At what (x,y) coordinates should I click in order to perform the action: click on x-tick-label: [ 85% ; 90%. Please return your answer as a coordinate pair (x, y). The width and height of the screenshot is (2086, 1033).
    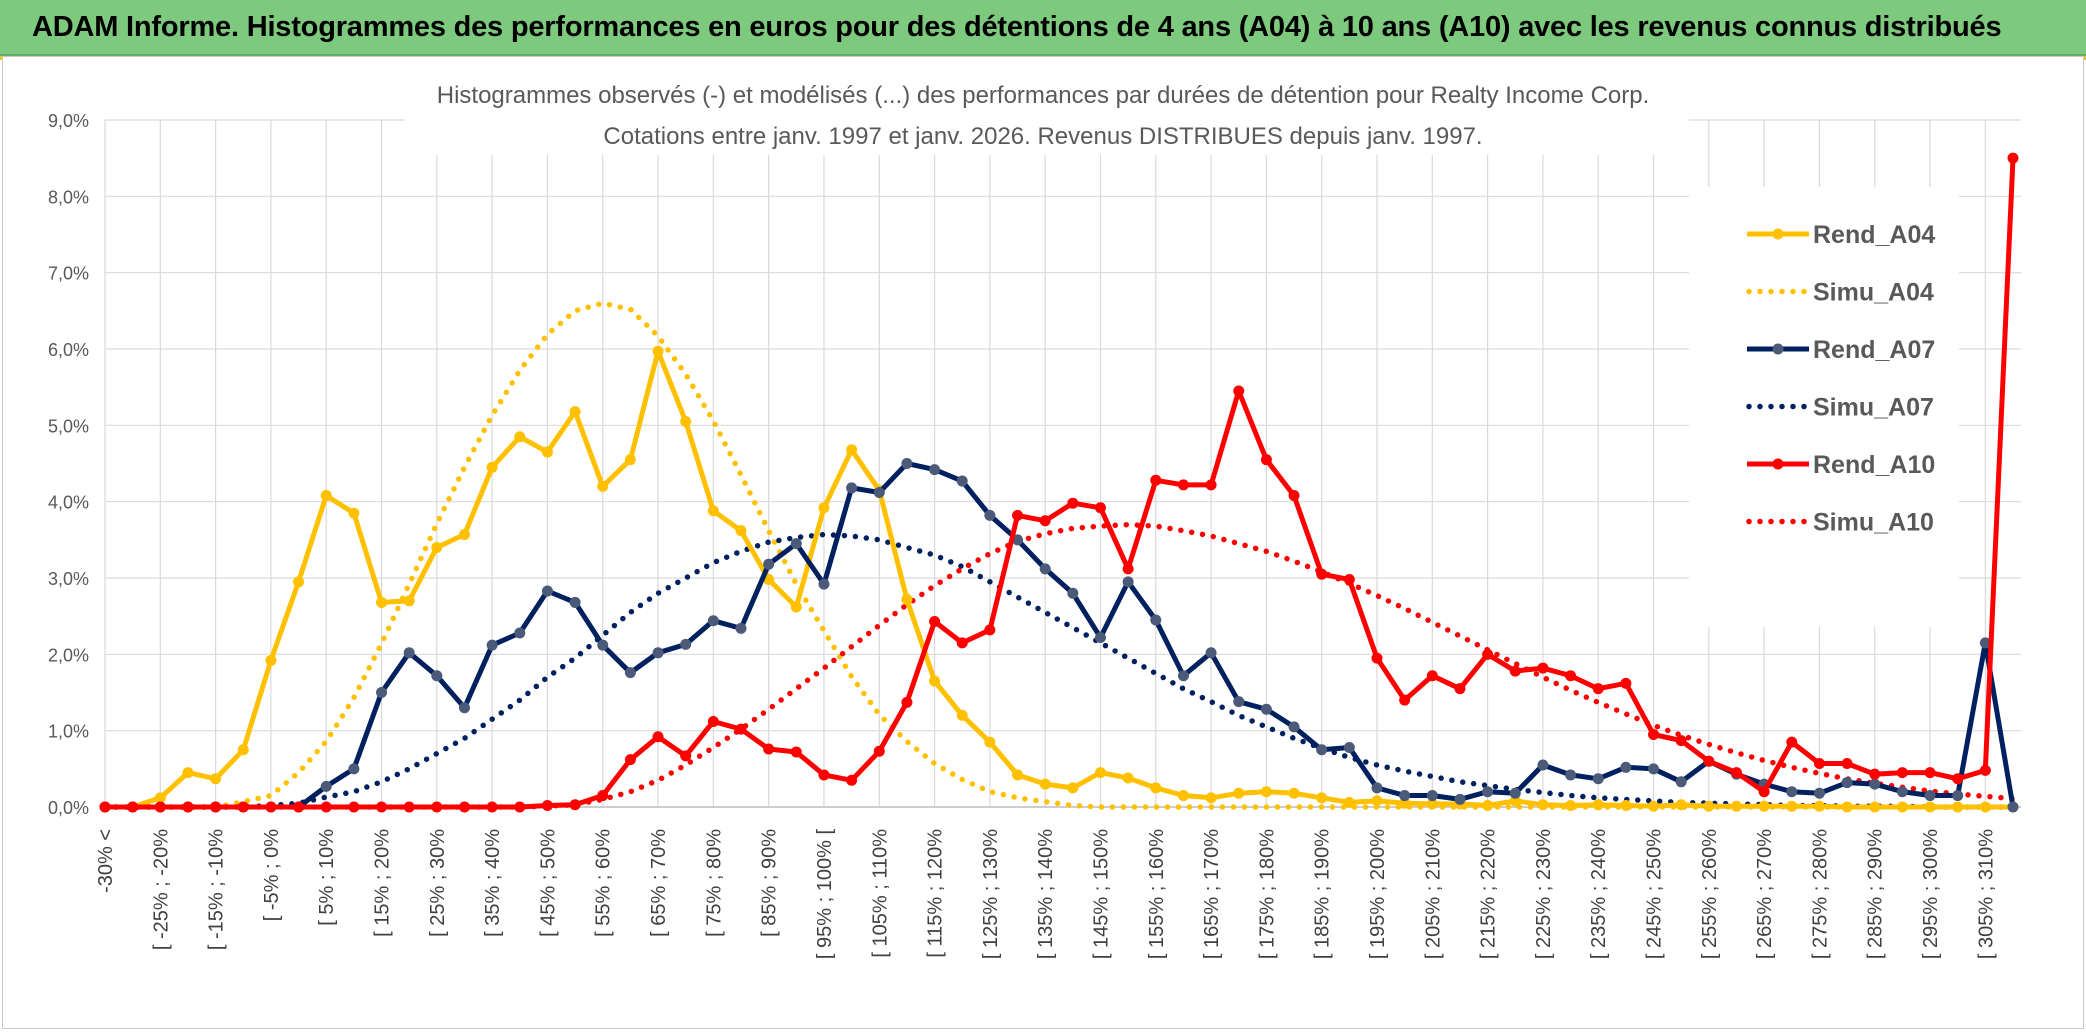
    Looking at the image, I should click on (770, 883).